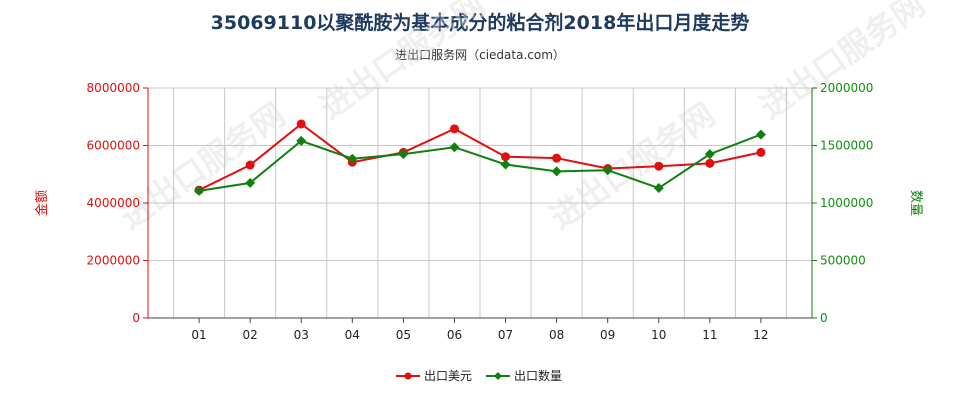 This screenshot has height=400, width=960. Describe the element at coordinates (760, 335) in the screenshot. I see `x-tick-label: 12` at that location.